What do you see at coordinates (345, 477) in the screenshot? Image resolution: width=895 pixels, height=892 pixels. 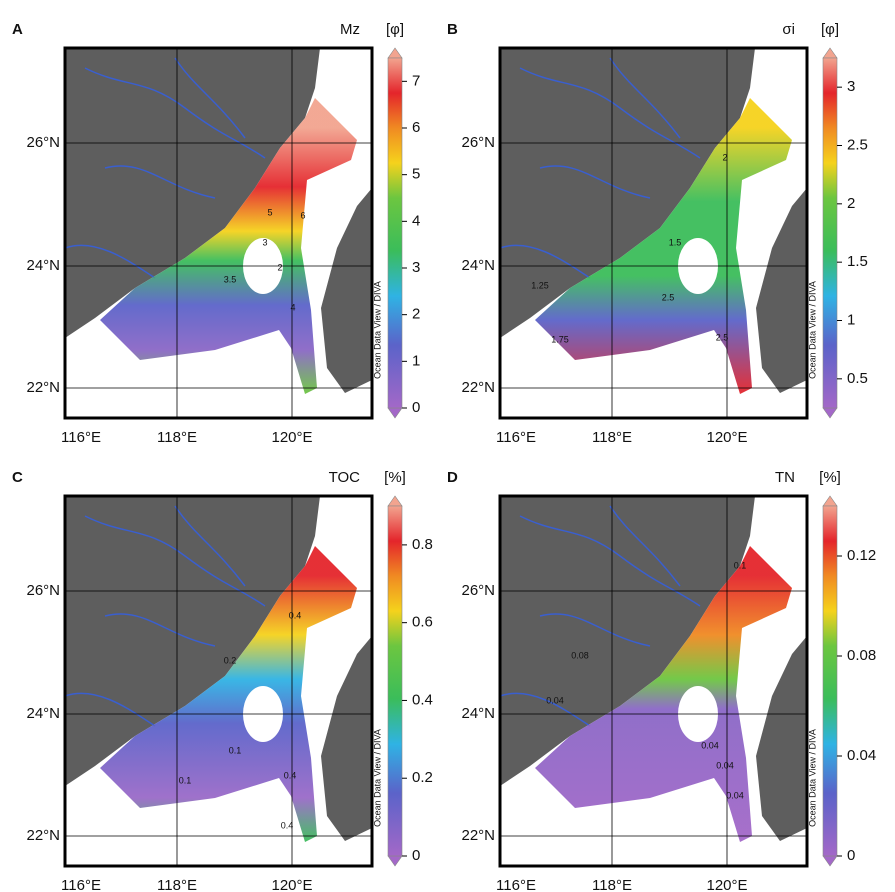 I see `variable-name: TOC` at bounding box center [345, 477].